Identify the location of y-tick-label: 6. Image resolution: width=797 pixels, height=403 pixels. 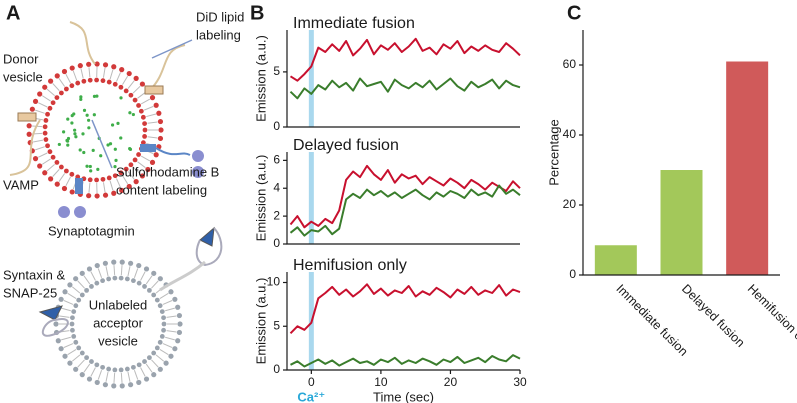
(276, 160).